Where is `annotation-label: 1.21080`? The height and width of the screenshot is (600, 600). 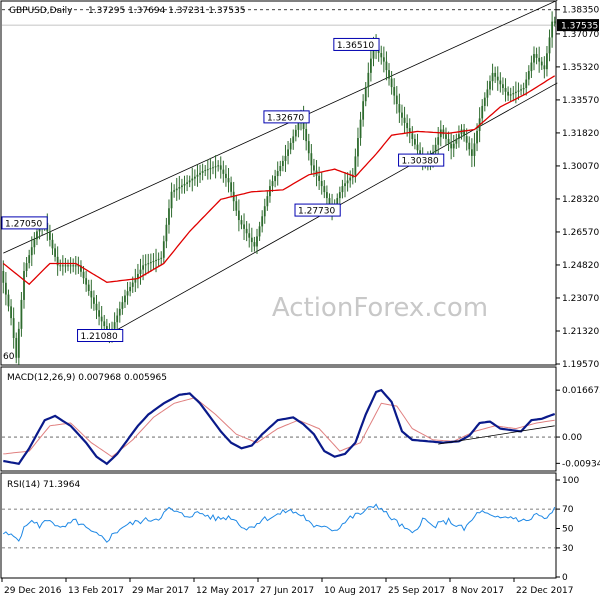 annotation-label: 1.21080 is located at coordinates (99, 337).